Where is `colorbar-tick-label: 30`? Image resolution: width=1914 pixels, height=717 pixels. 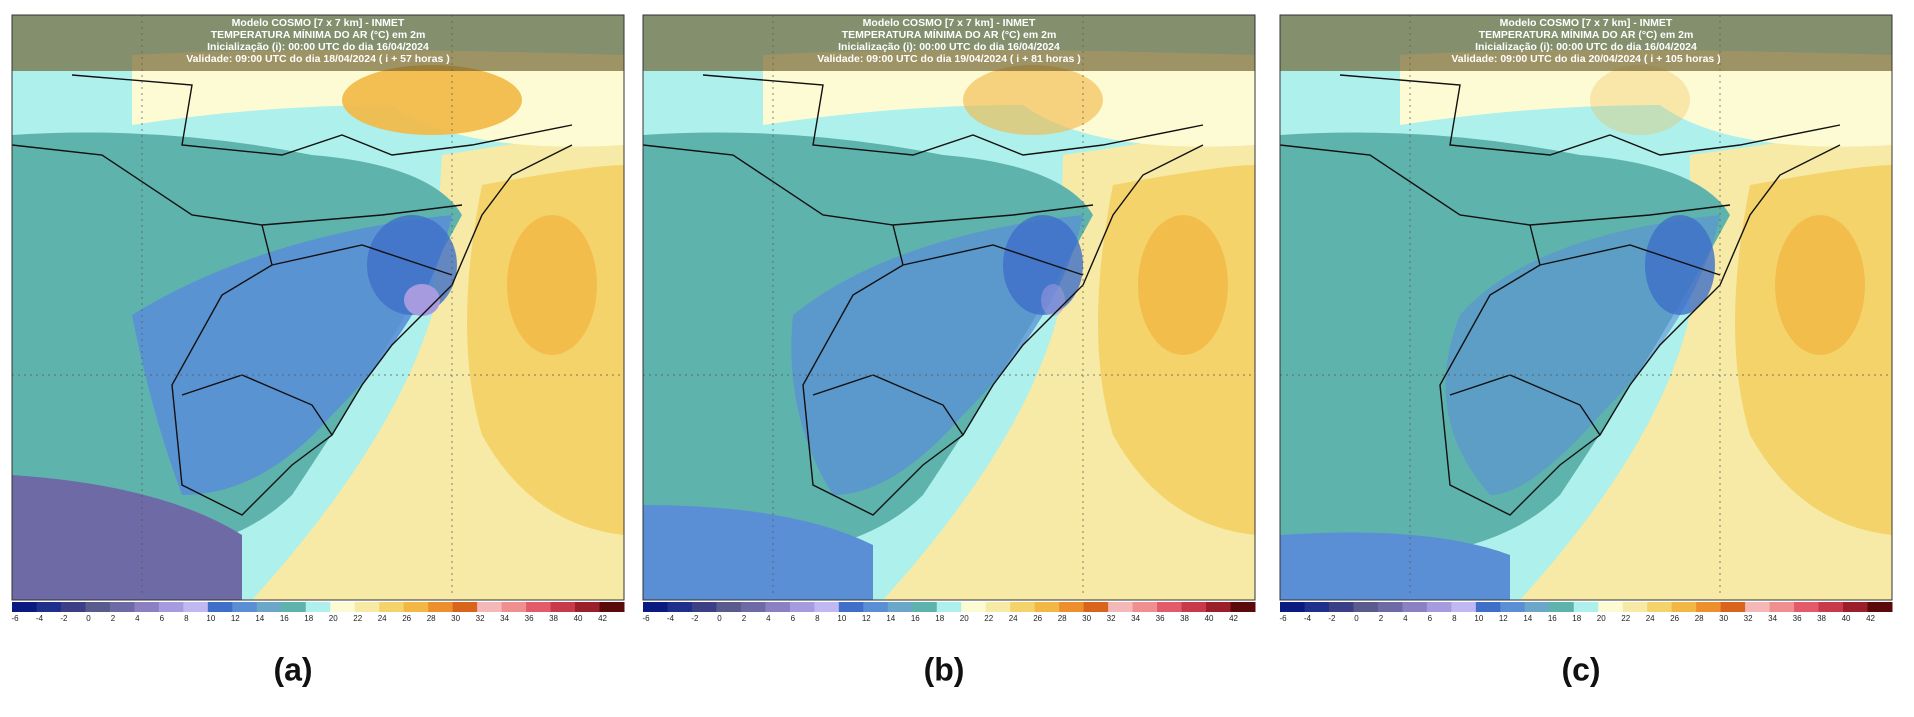 colorbar-tick-label: 30 is located at coordinates (1086, 618).